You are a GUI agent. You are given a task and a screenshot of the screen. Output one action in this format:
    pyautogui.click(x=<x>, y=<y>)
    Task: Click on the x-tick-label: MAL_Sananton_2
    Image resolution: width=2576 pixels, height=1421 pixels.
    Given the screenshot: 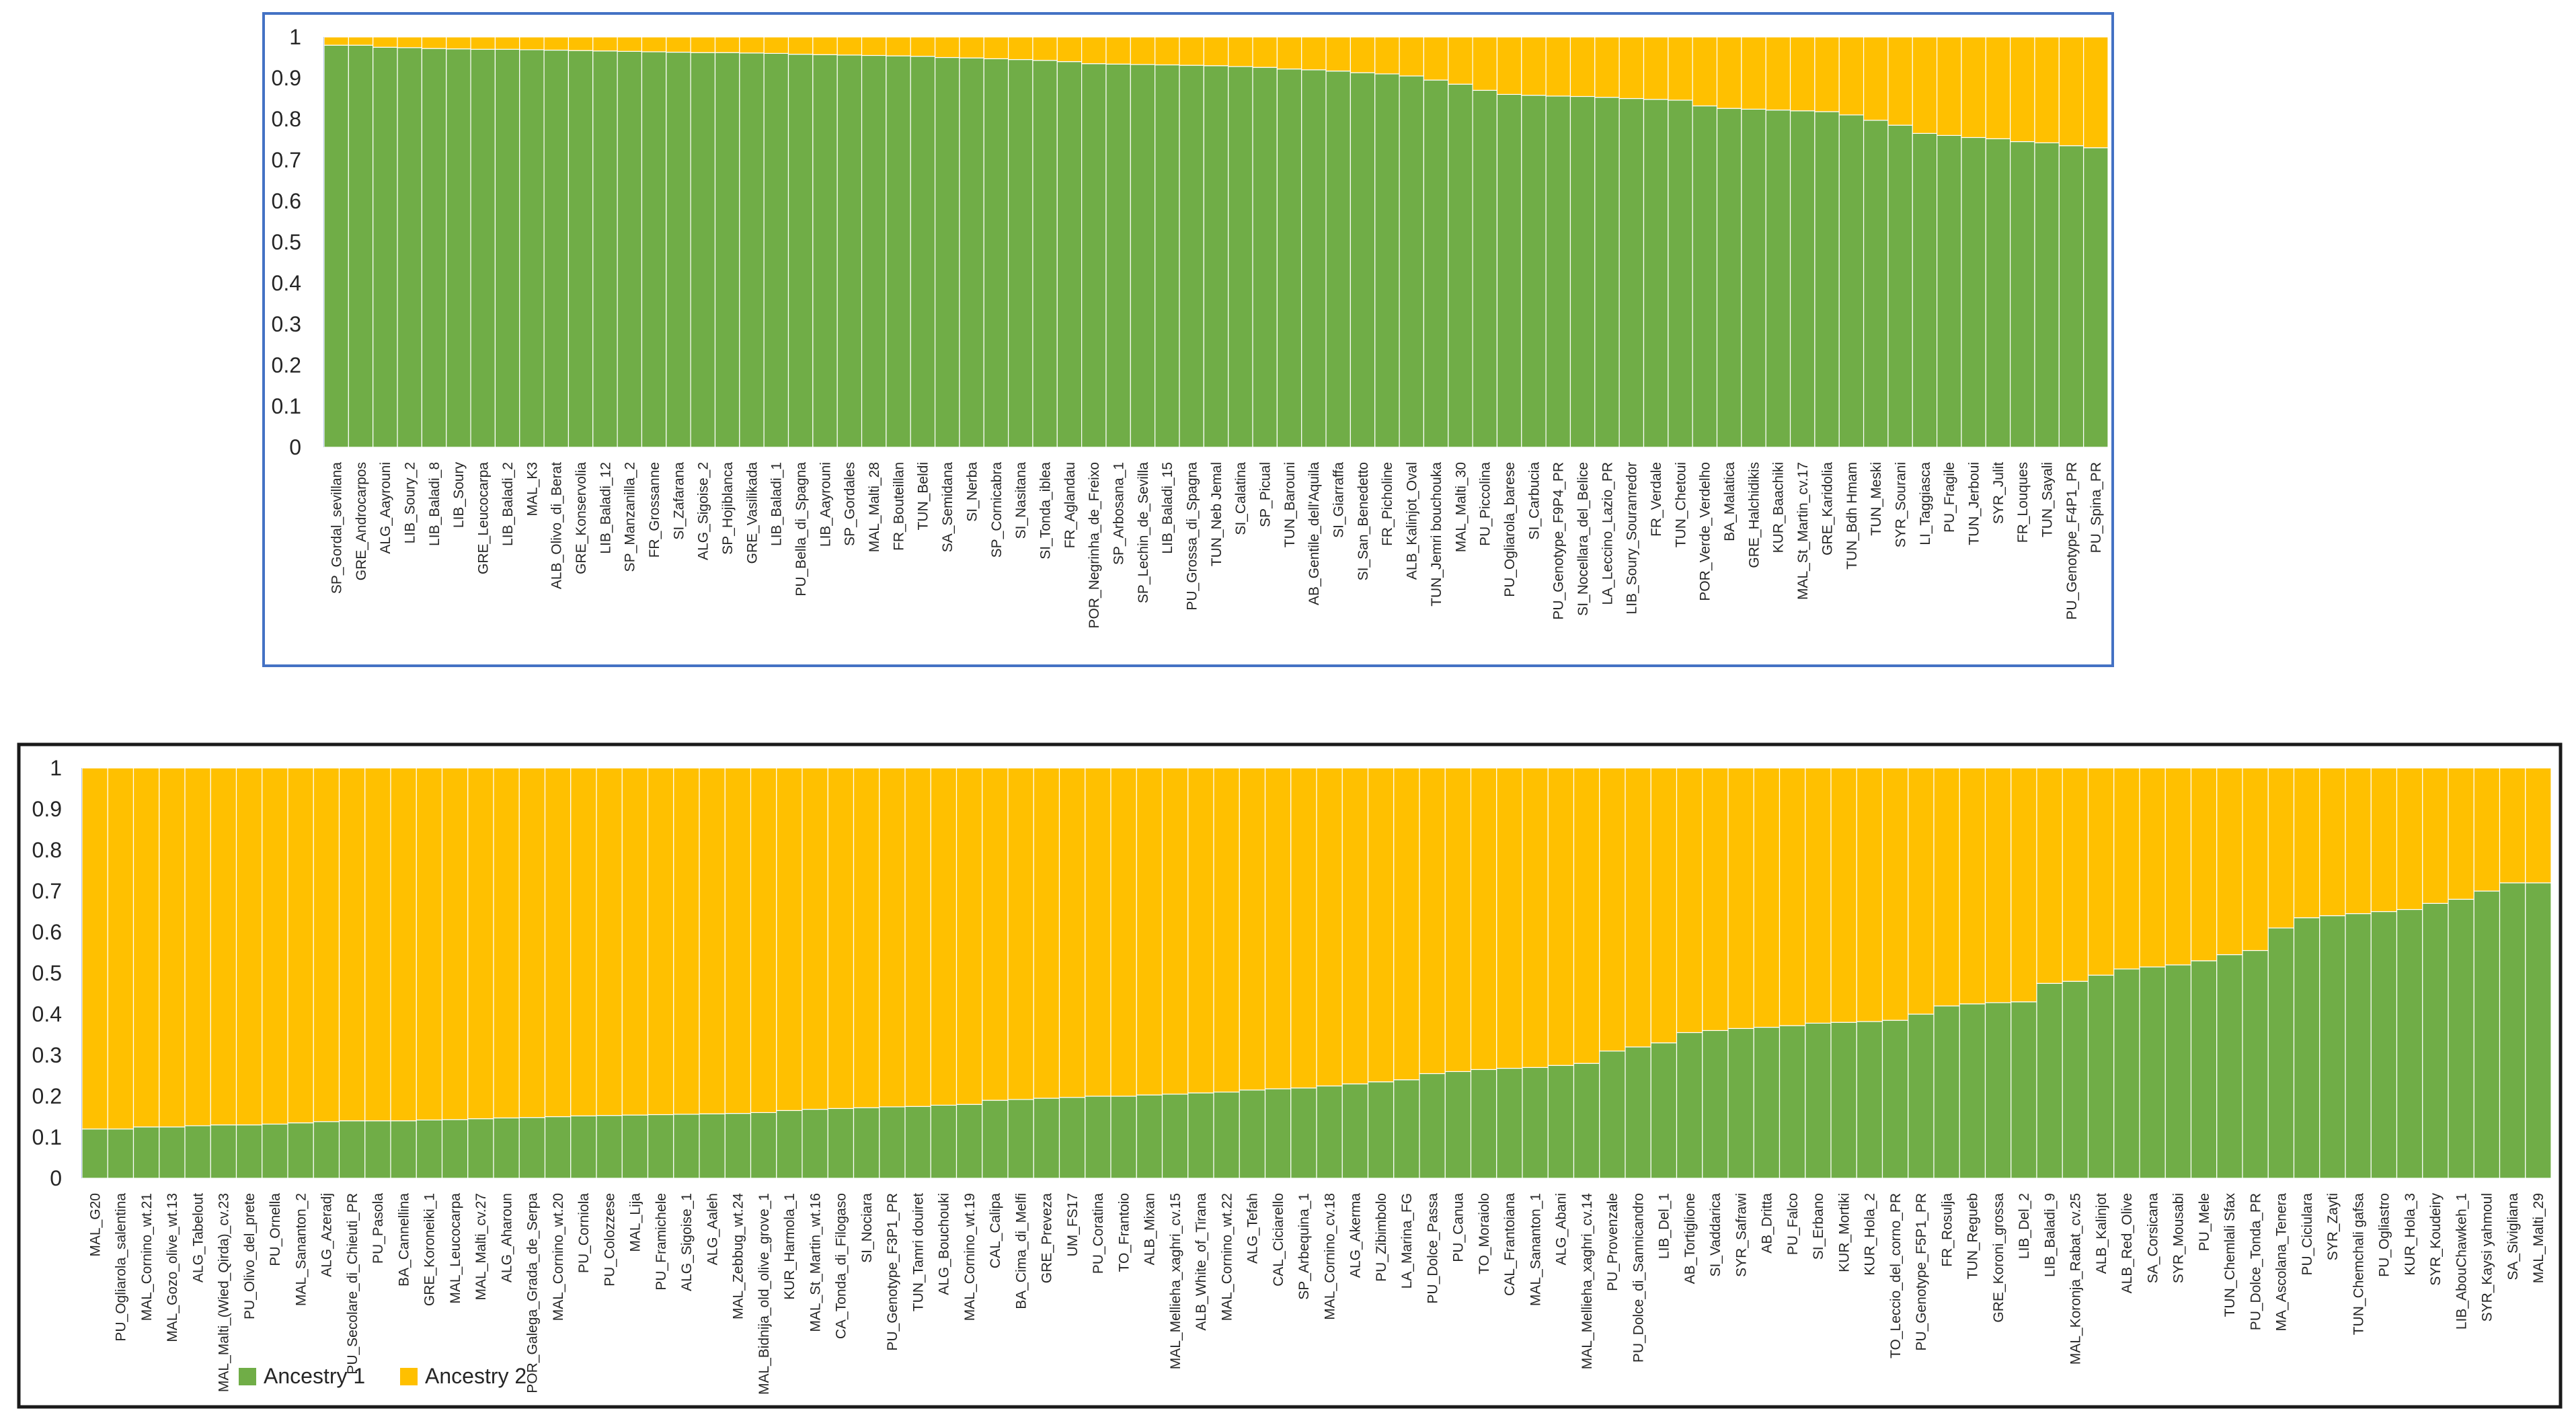 What is the action you would take?
    pyautogui.click(x=301, y=1249)
    